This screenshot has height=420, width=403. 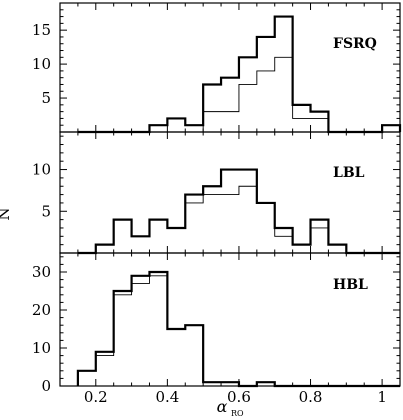 What do you see at coordinates (349, 173) in the screenshot?
I see `panel-label: LBL` at bounding box center [349, 173].